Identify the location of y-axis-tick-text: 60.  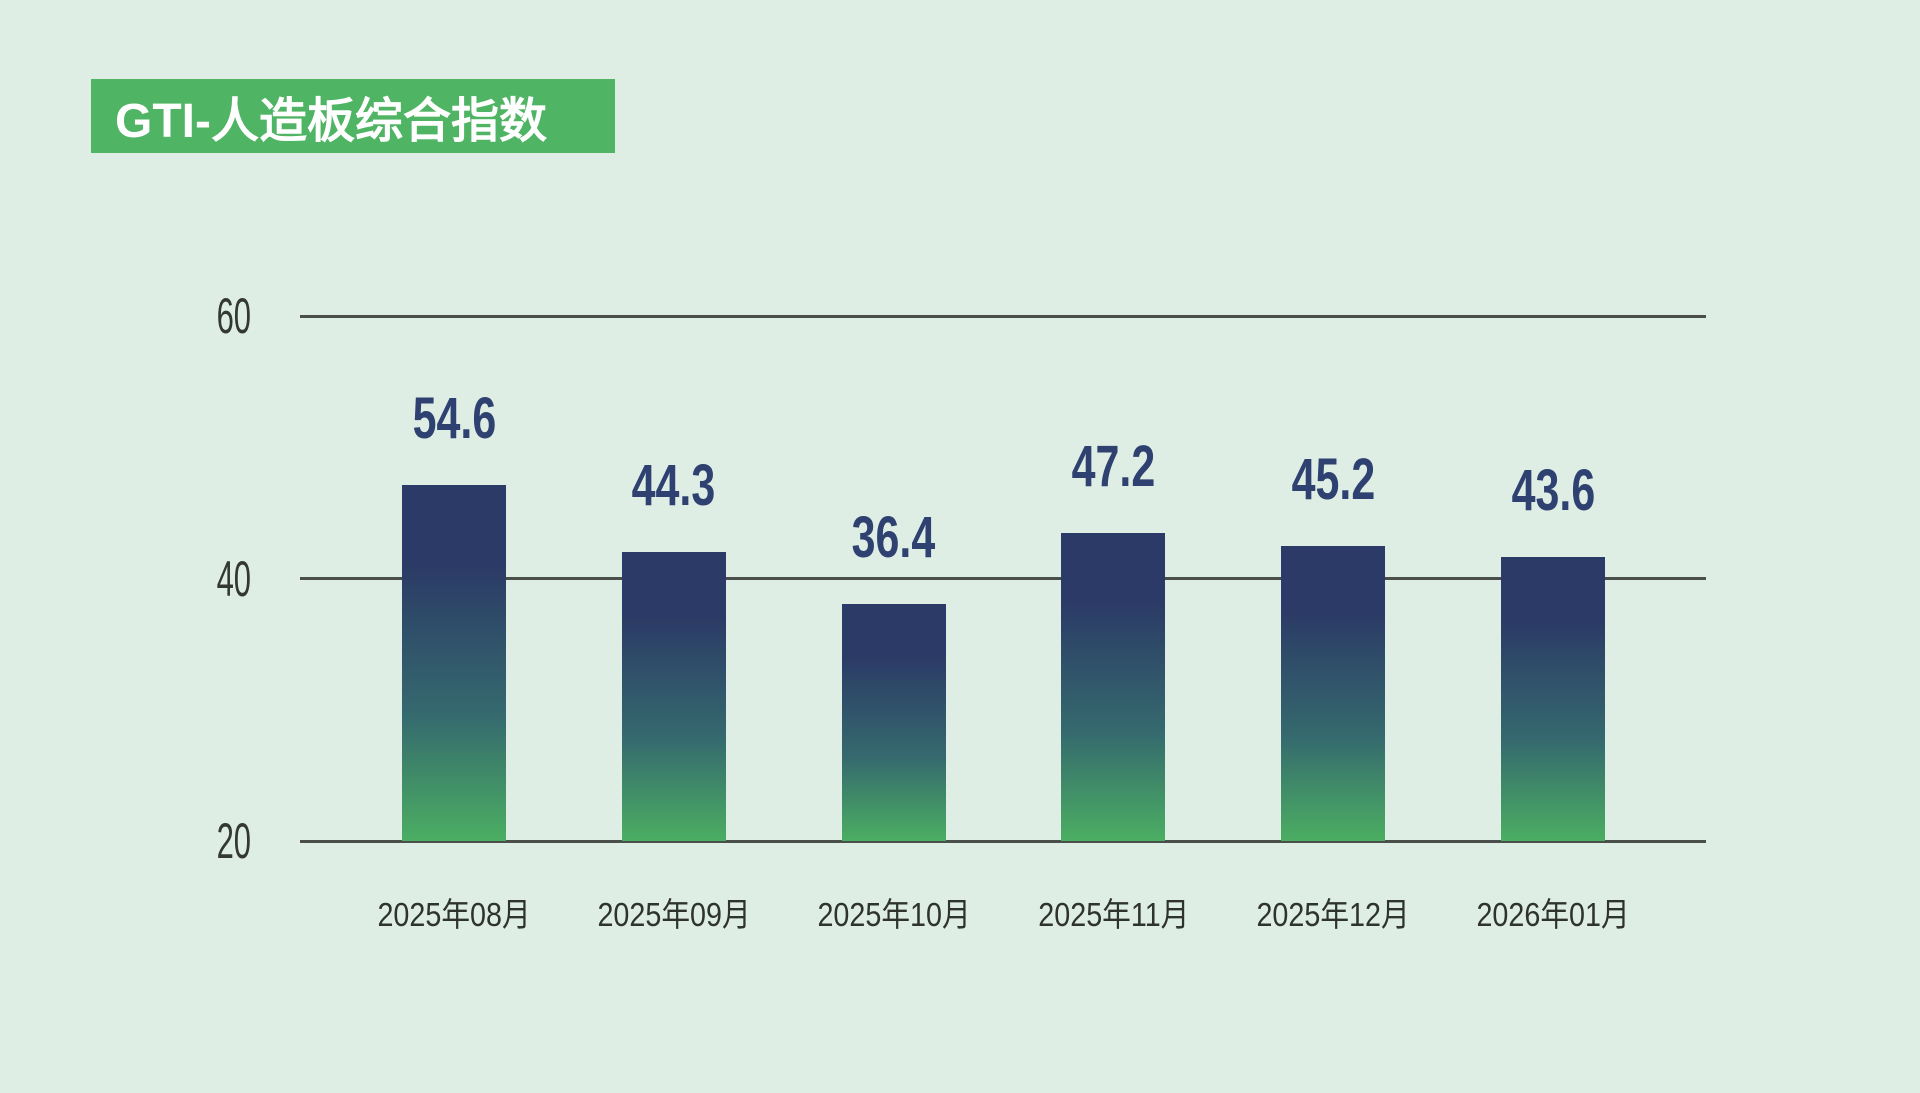
(234, 316).